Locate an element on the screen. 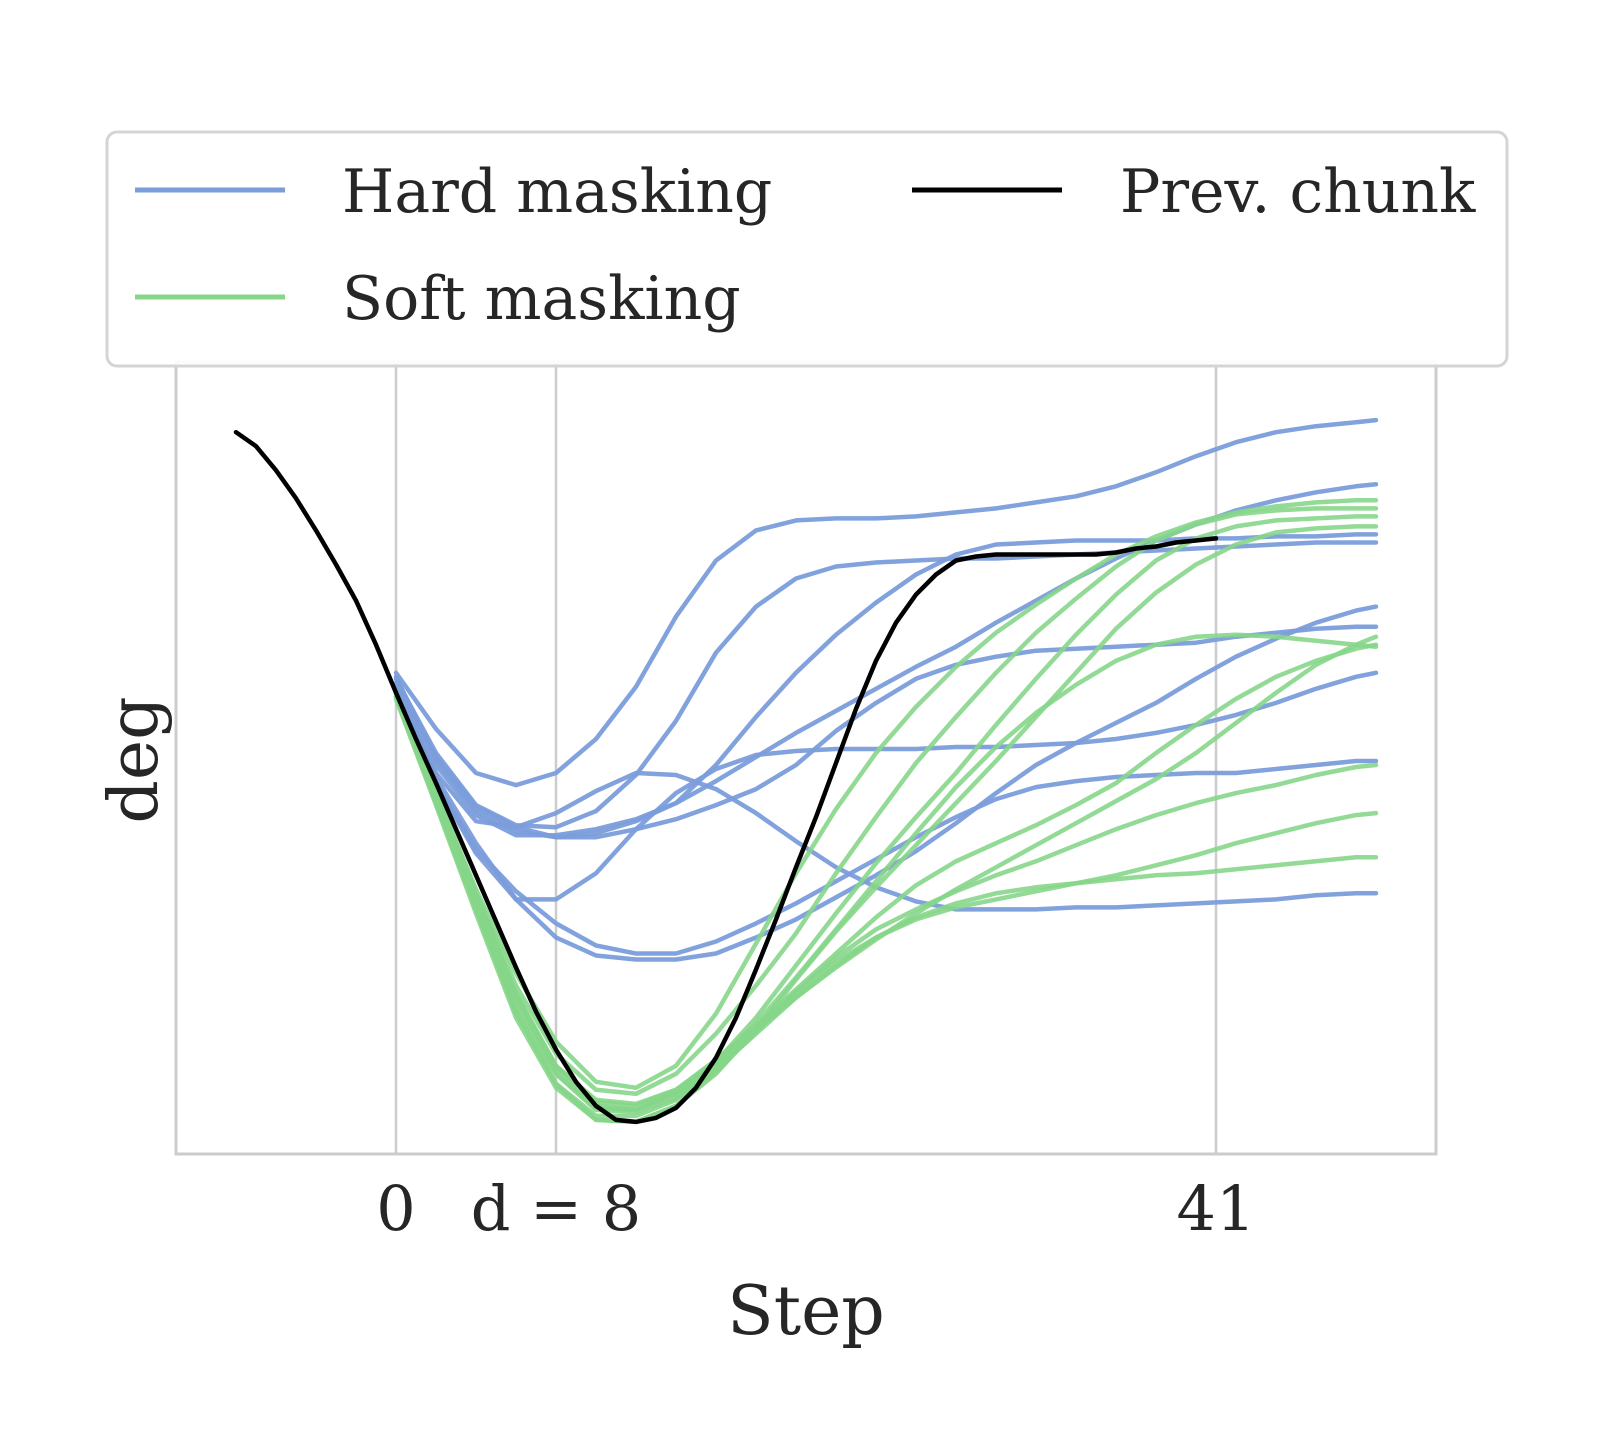  legend-label-prev-chunk: Prev. chunk is located at coordinates (1298, 192).